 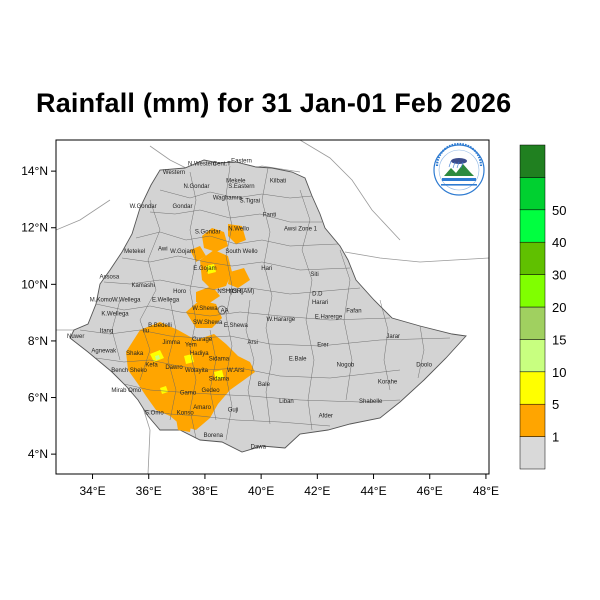 What do you see at coordinates (101, 300) in the screenshot?
I see `region-label: M.Komo` at bounding box center [101, 300].